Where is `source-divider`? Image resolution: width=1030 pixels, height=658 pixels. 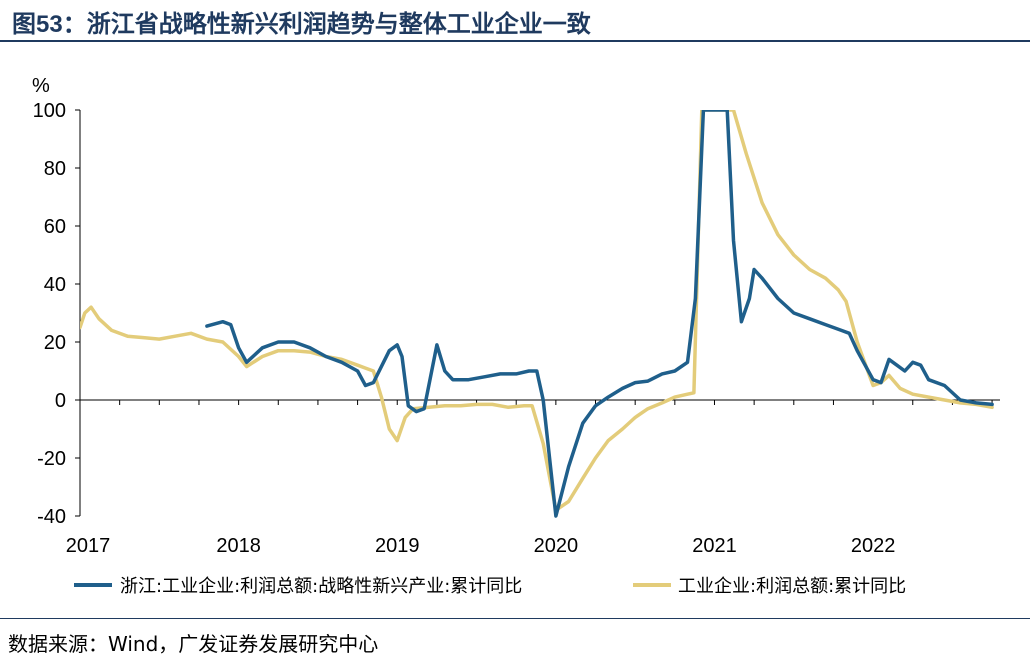
source-divider is located at coordinates (515, 618).